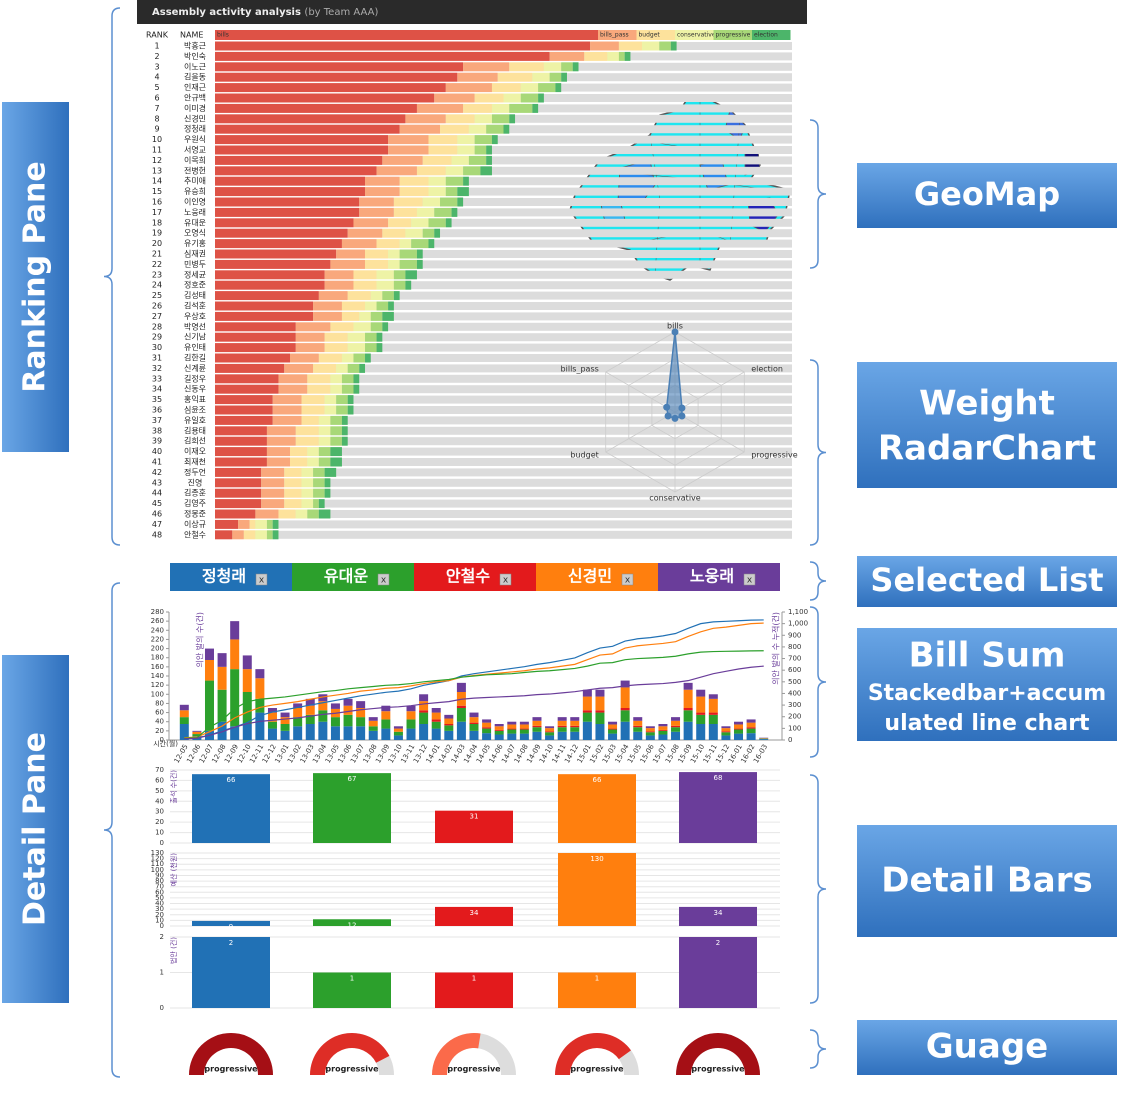  I want to click on y-axis-label: 법안 (건), so click(173, 950).